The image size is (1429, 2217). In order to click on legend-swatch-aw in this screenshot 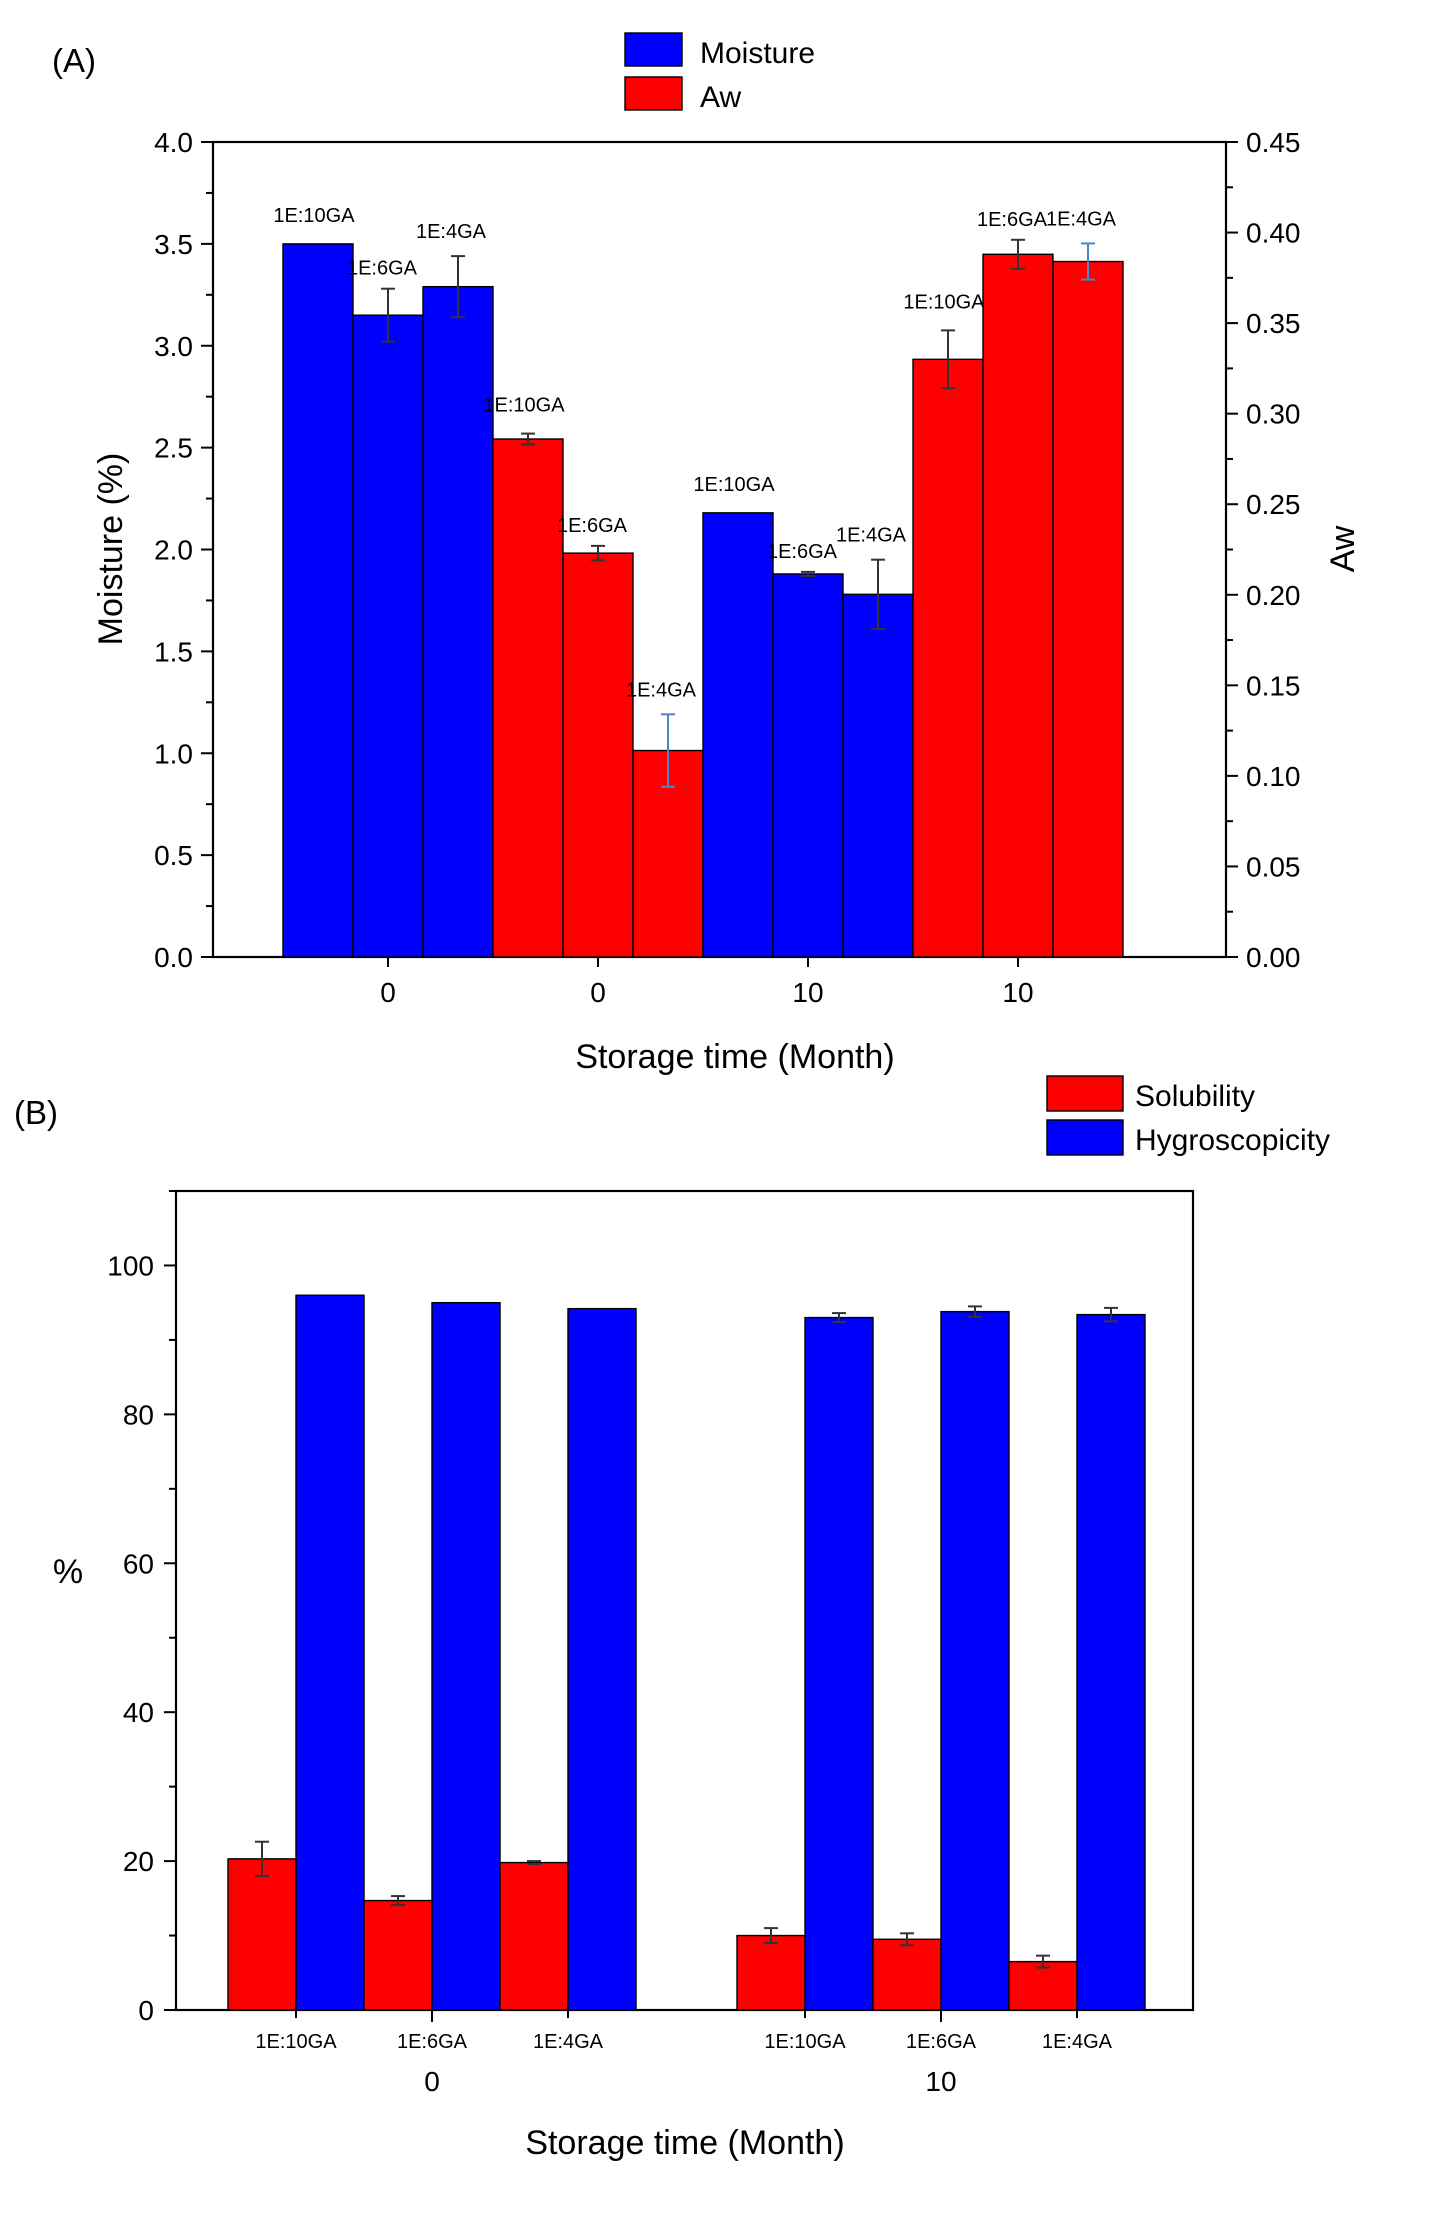, I will do `click(653, 93)`.